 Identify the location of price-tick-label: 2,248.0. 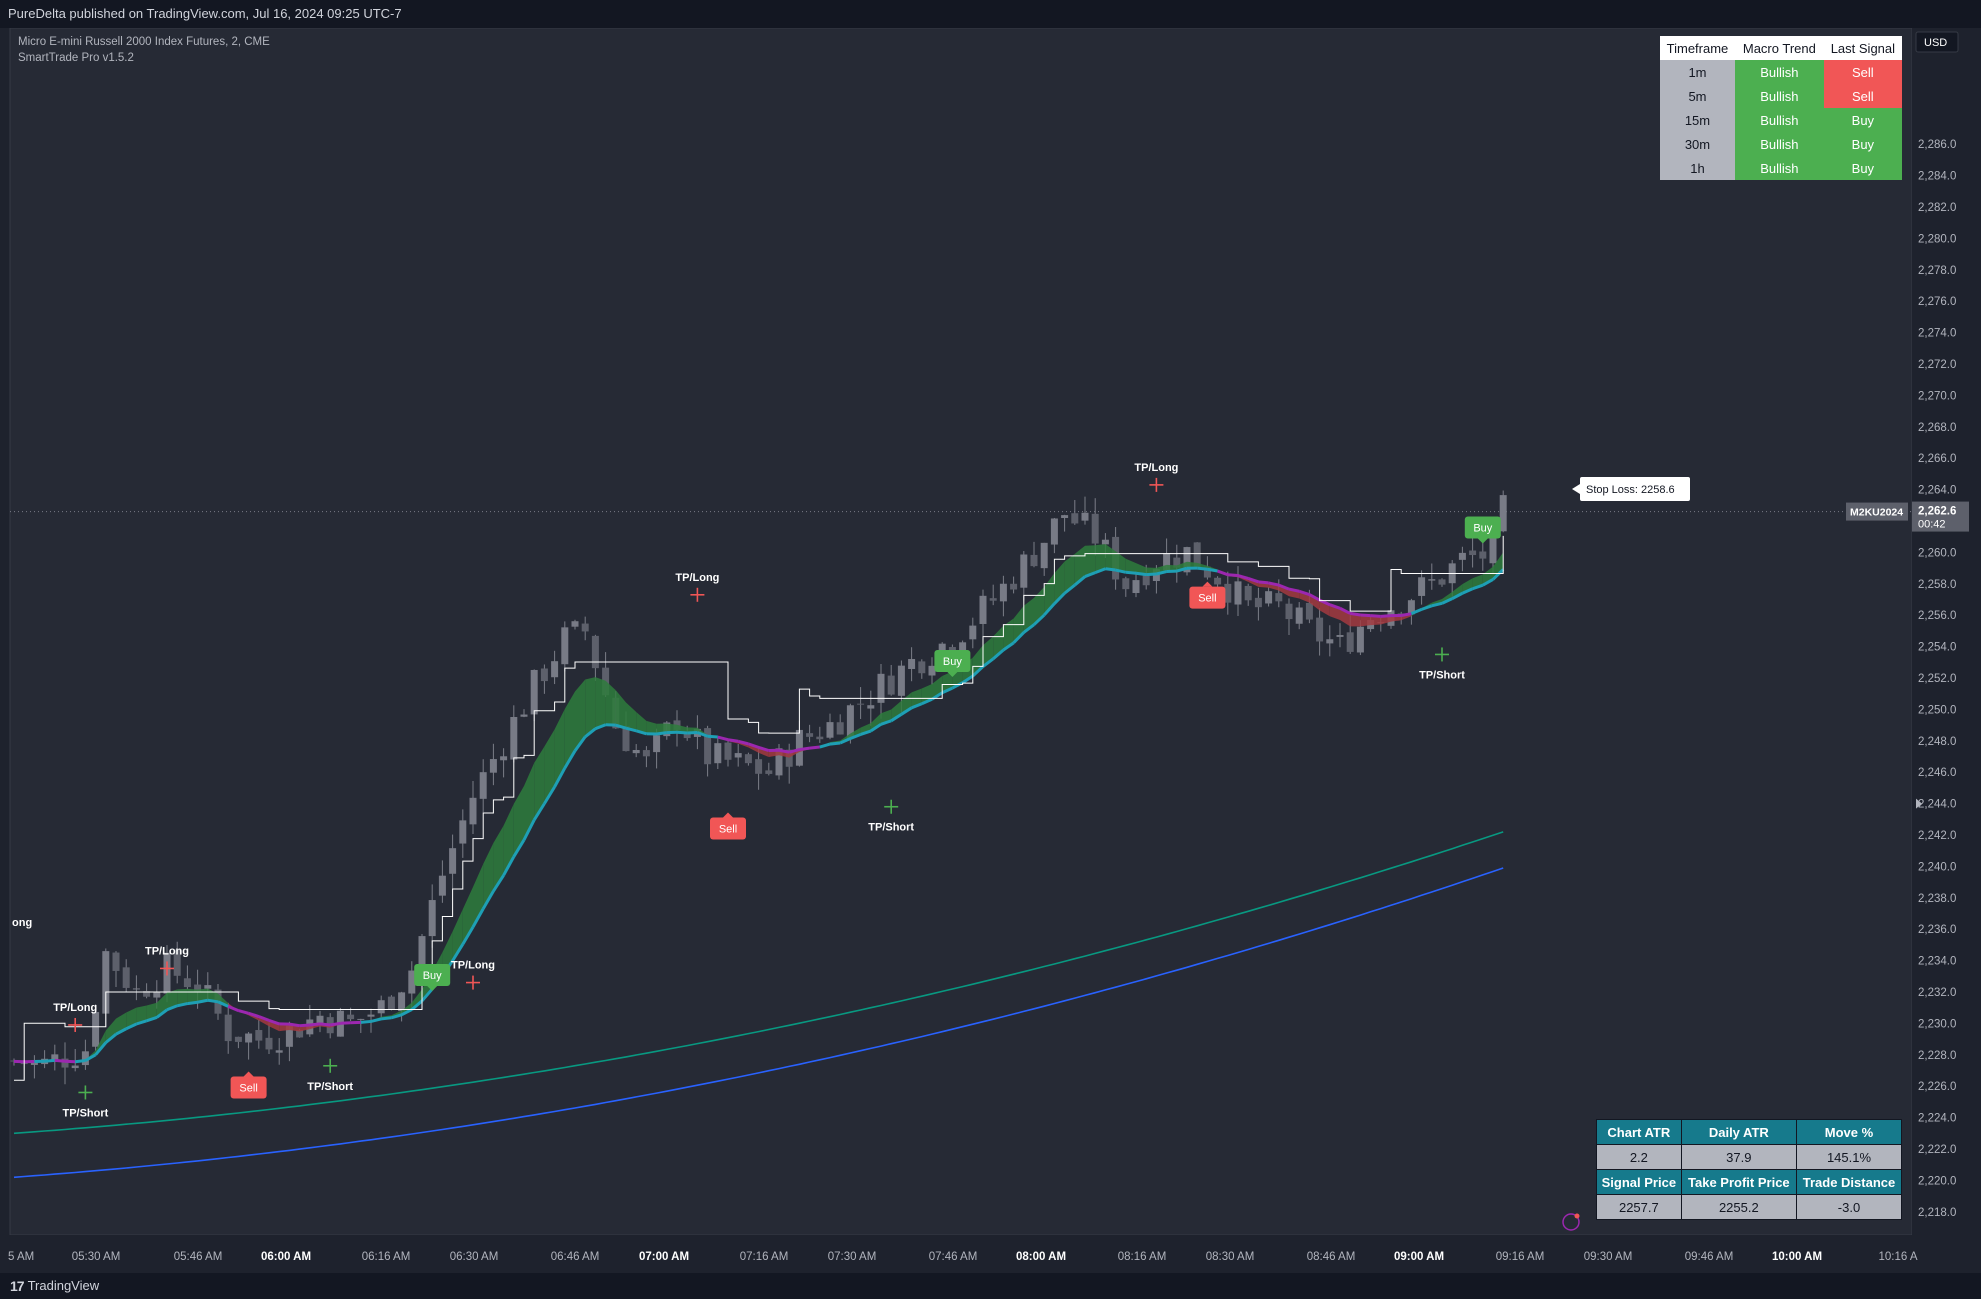
(1937, 742).